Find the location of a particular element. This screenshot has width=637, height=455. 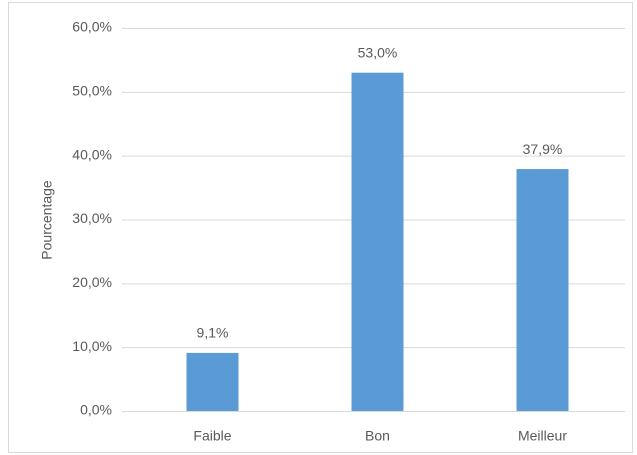

data-label: 37,9% is located at coordinates (543, 149).